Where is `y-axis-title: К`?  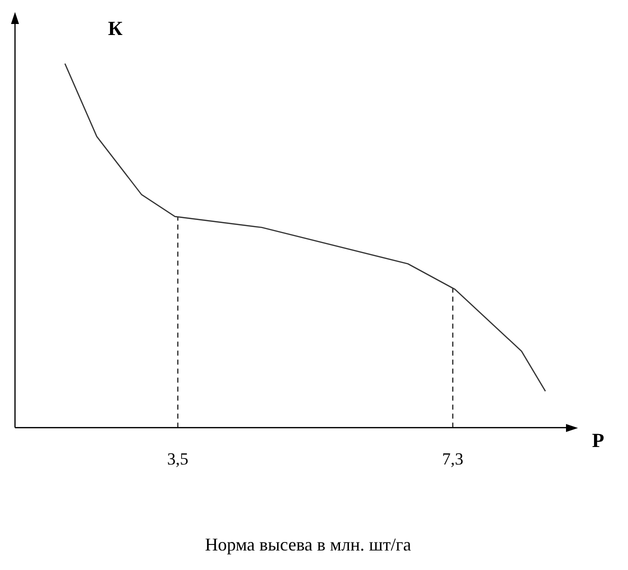 y-axis-title: К is located at coordinates (115, 29).